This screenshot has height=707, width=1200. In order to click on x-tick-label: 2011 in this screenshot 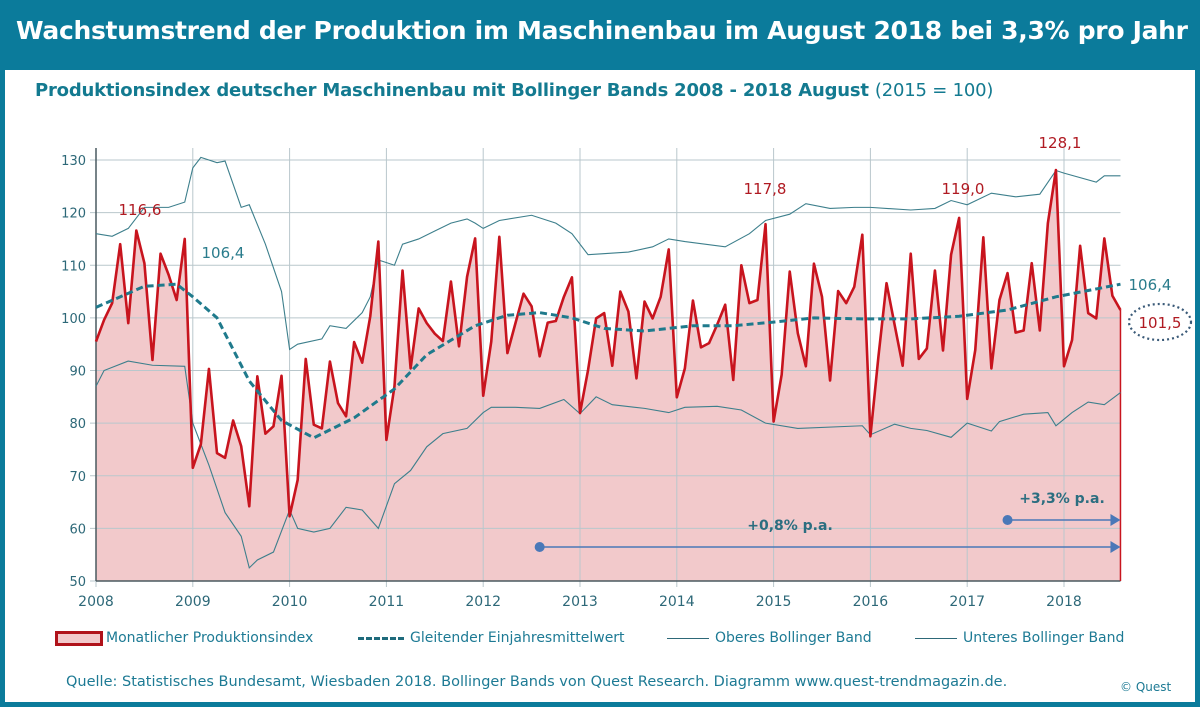, I will do `click(387, 602)`.